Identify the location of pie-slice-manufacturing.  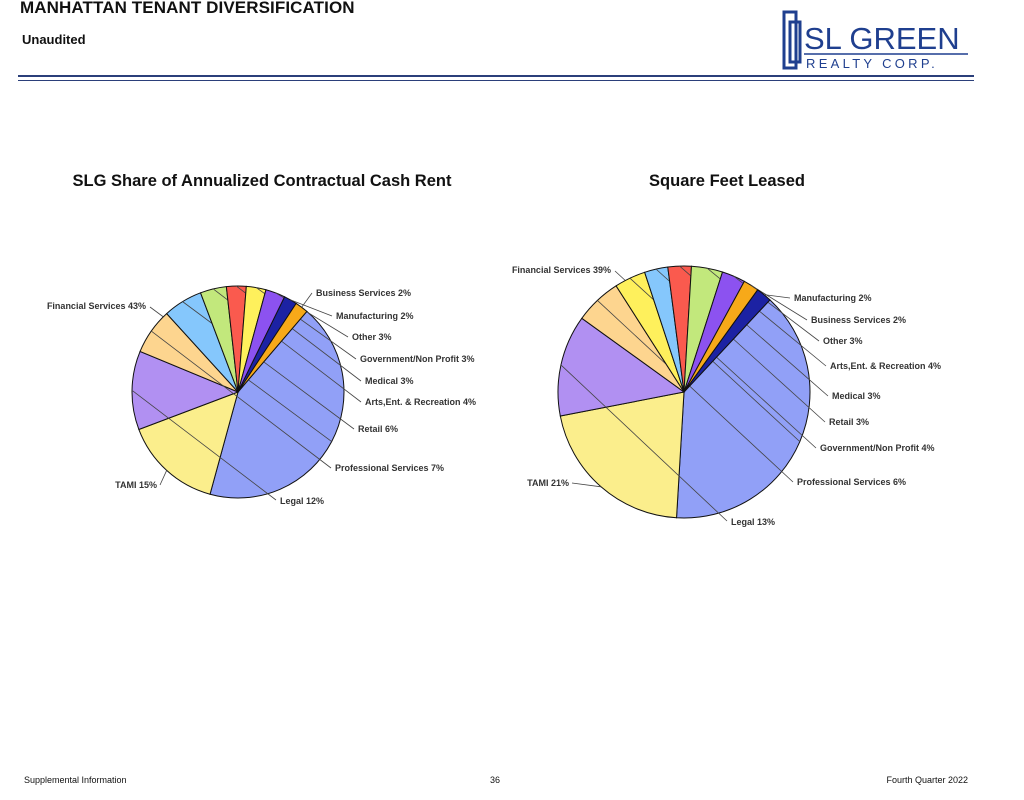
(727, 341).